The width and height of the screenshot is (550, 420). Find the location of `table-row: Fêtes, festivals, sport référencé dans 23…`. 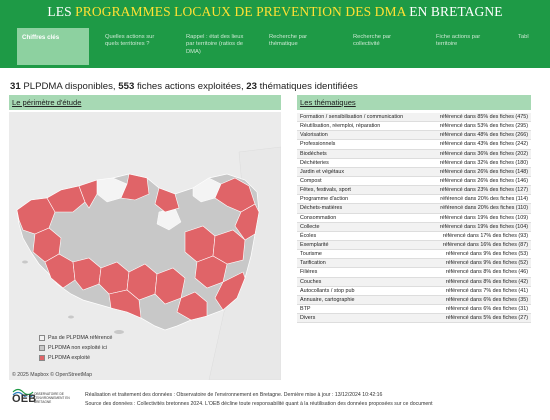

table-row: Fêtes, festivals, sport référencé dans 23… is located at coordinates (414, 191).